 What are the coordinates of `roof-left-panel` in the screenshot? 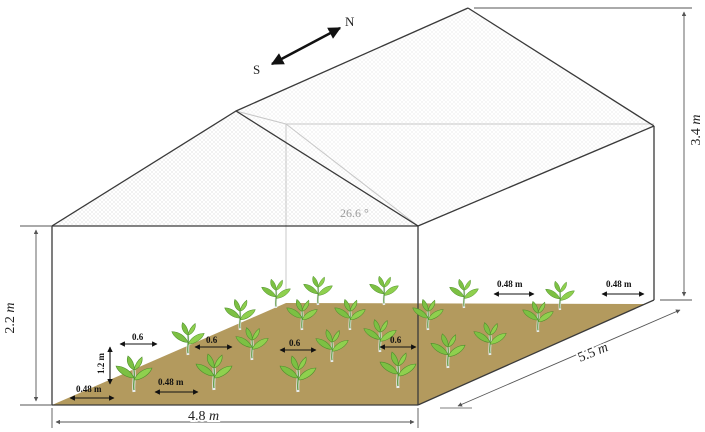 It's located at (235, 168).